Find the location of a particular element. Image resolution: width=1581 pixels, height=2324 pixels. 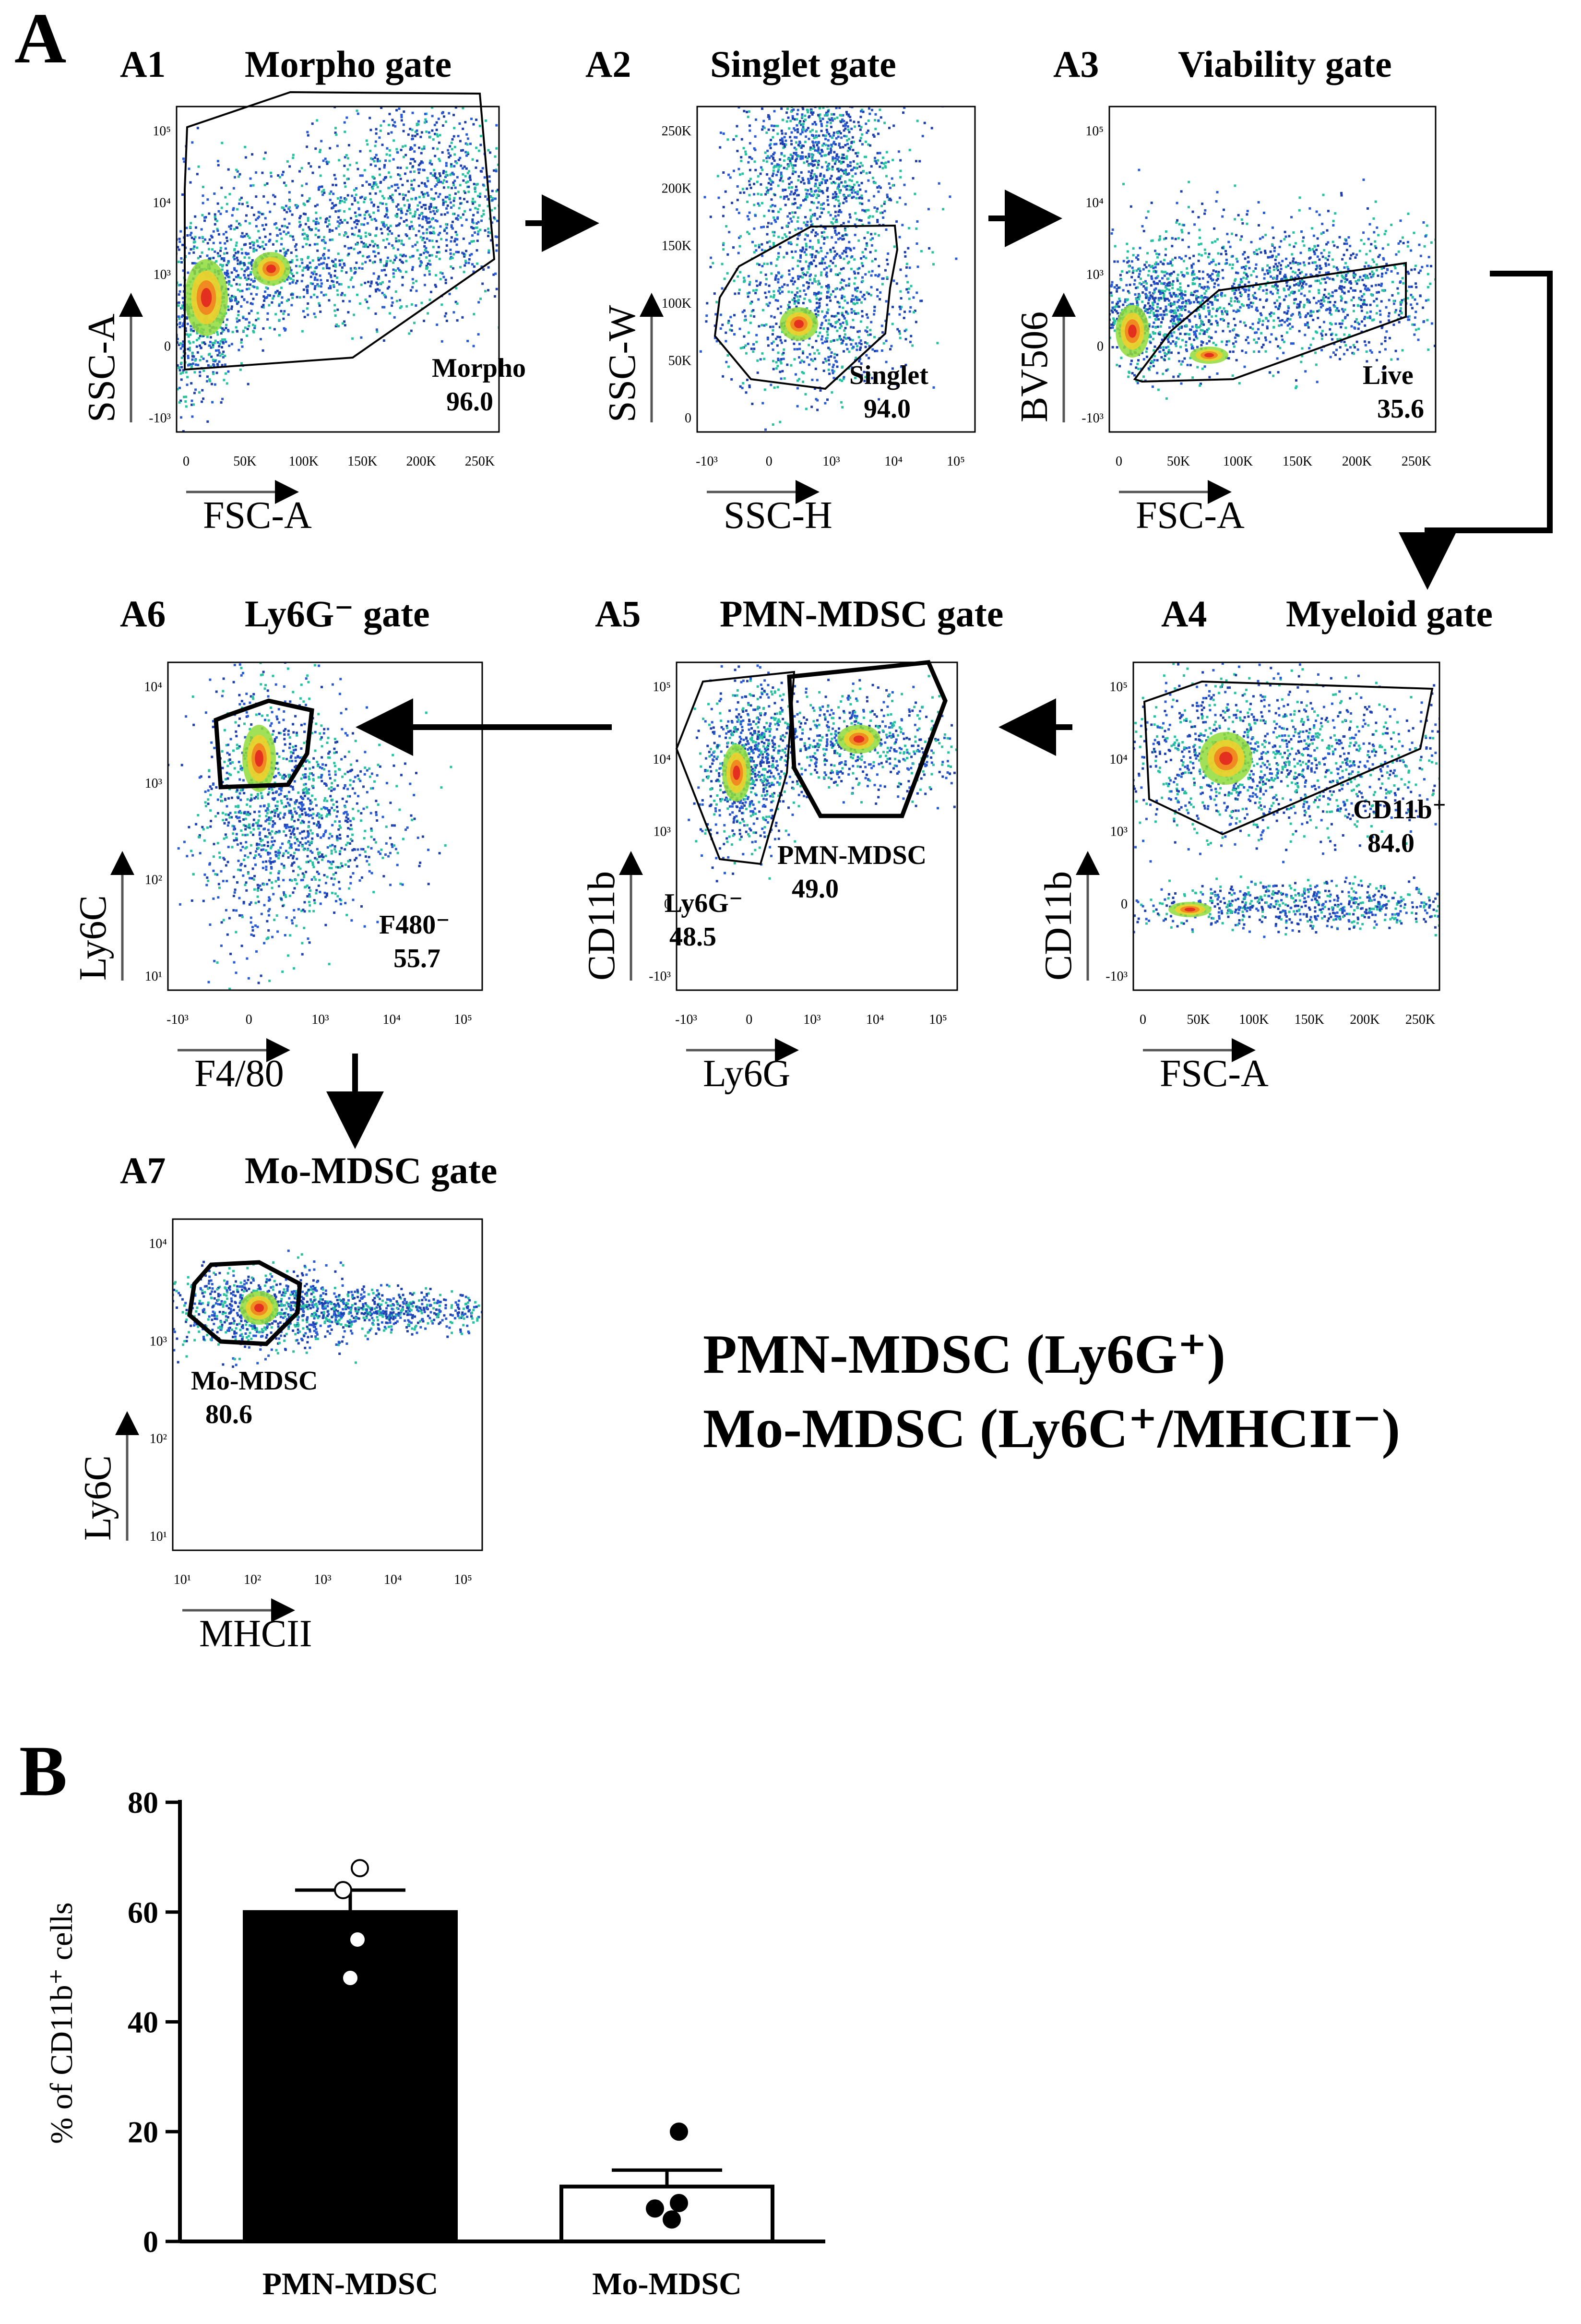

x-tick-label: 250K is located at coordinates (480, 461).